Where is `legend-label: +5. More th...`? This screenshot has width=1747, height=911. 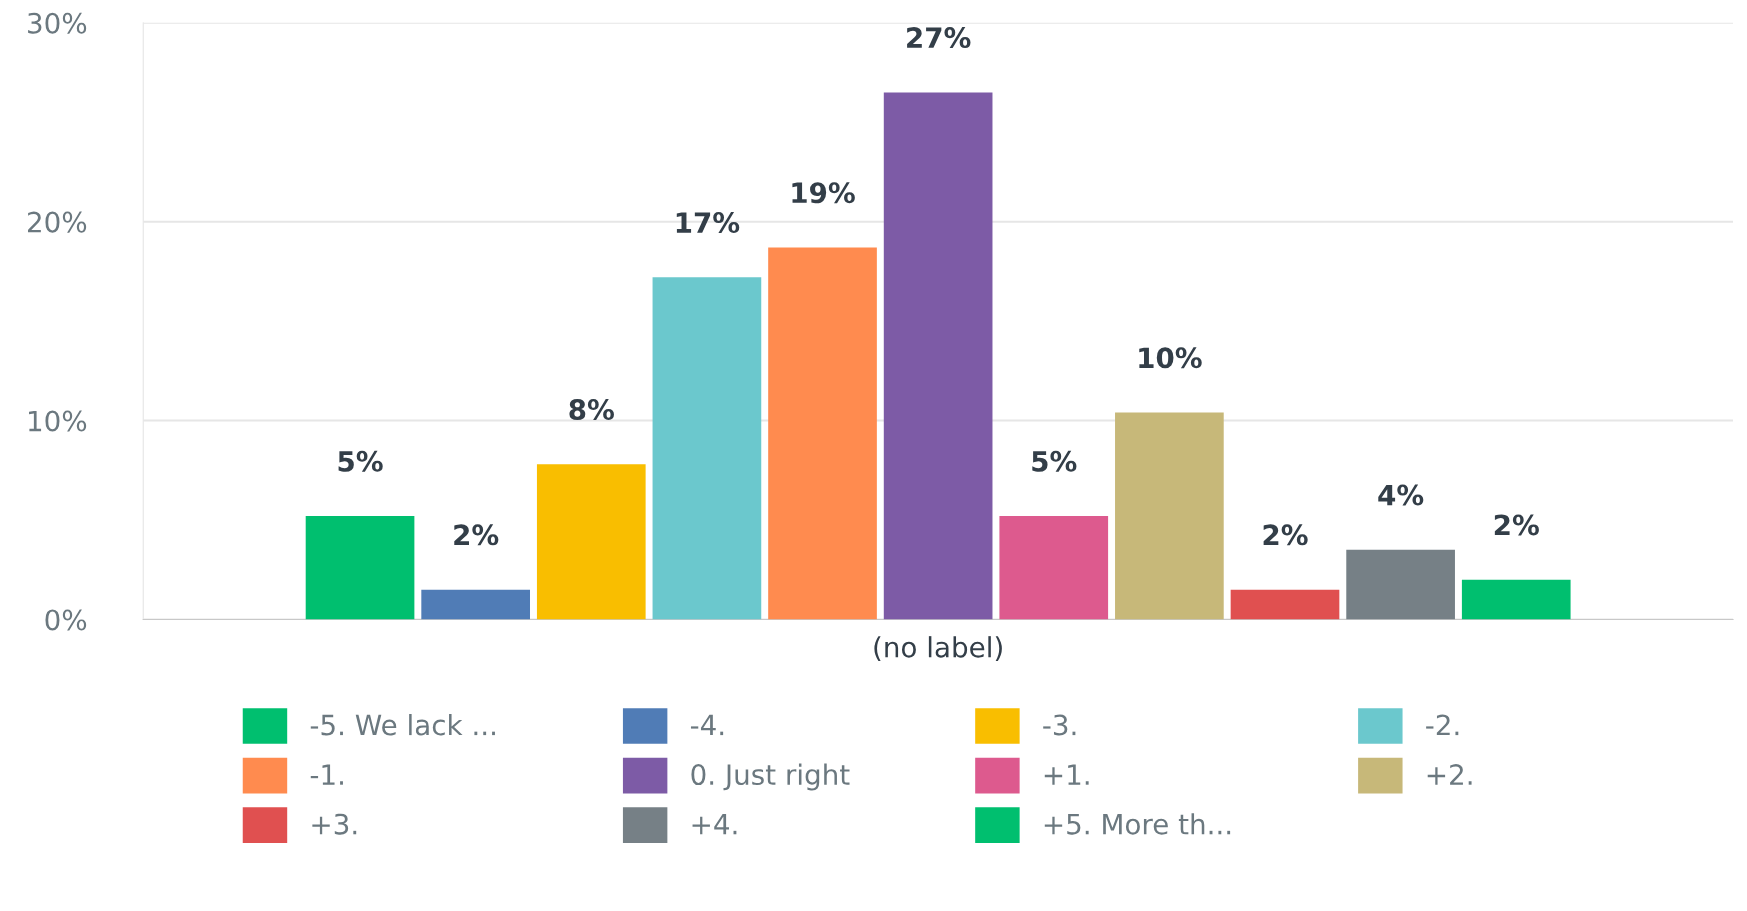
legend-label: +5. More th... is located at coordinates (1137, 824).